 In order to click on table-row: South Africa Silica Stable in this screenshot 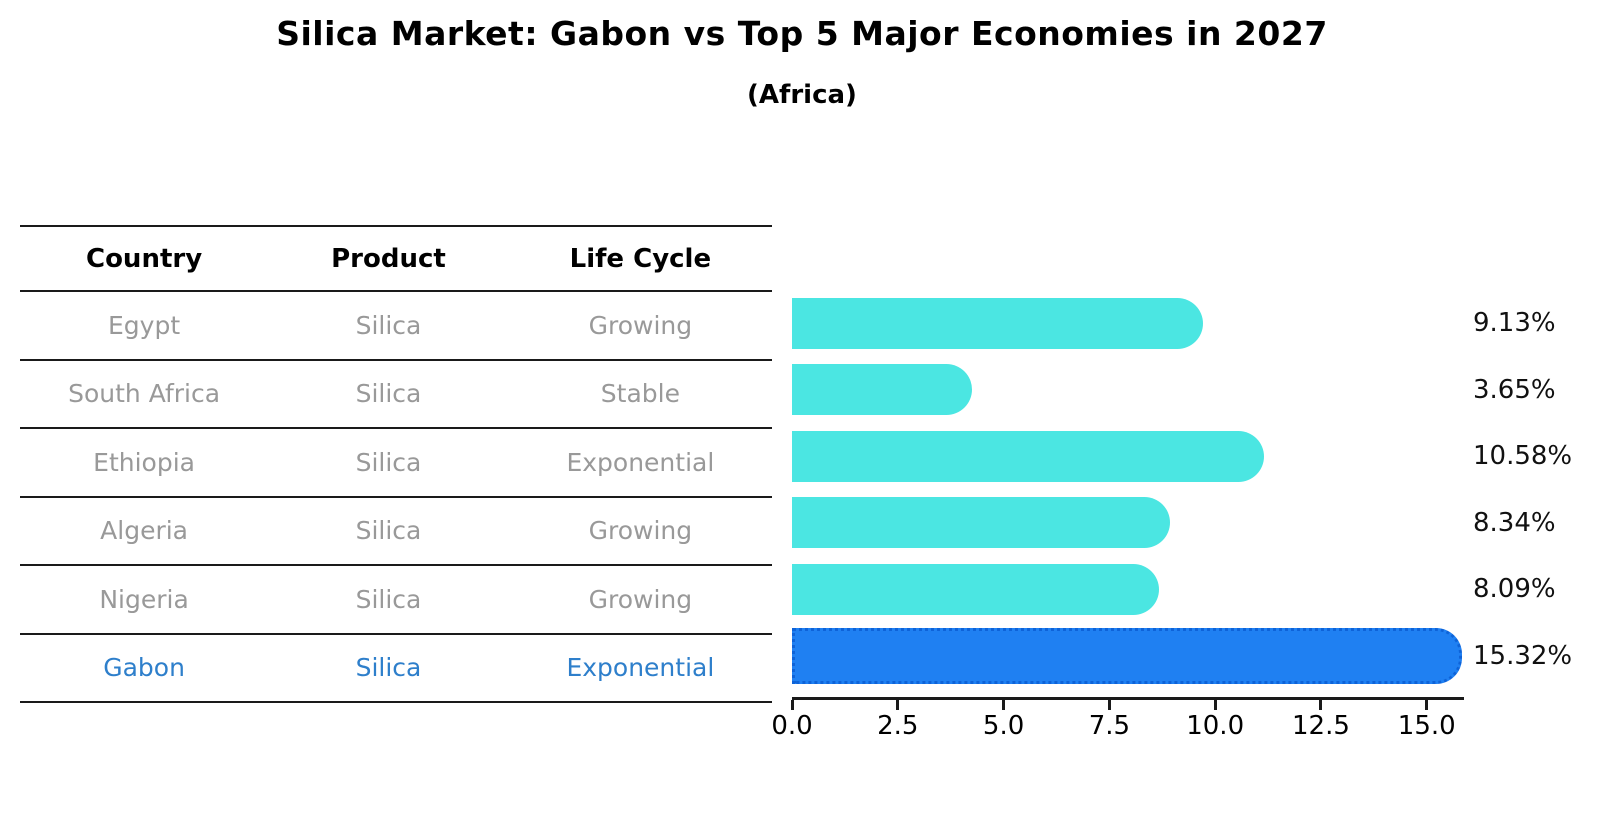, I will do `click(396, 395)`.